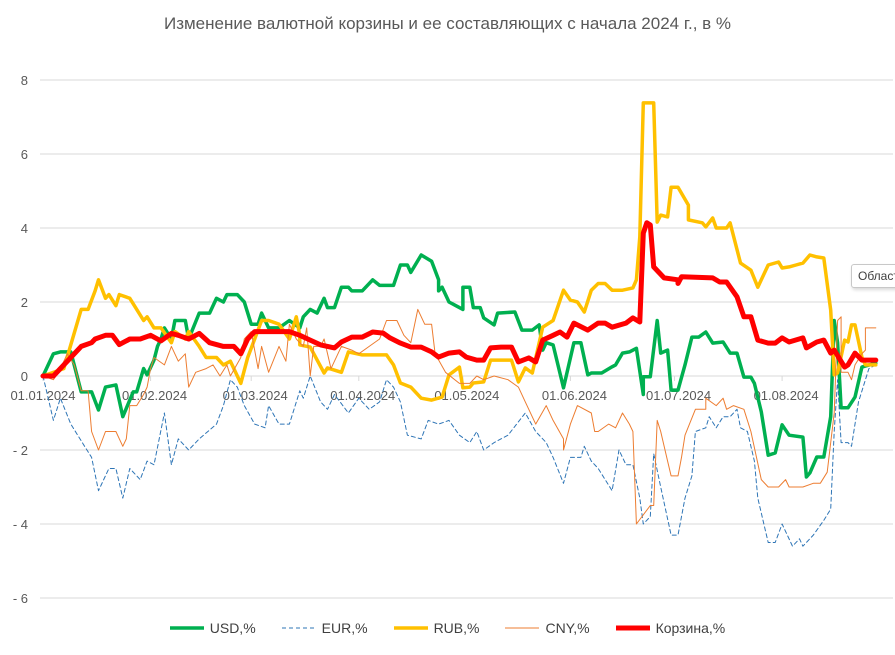 This screenshot has width=895, height=655. What do you see at coordinates (567, 628) in the screenshot?
I see `legend-label: CNY,%` at bounding box center [567, 628].